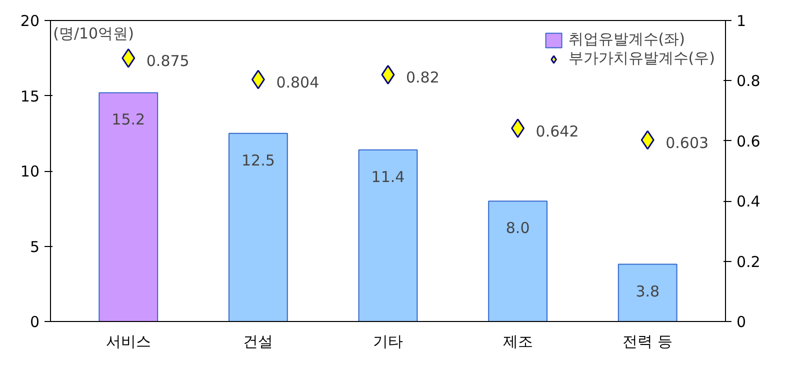 Image resolution: width=785 pixels, height=366 pixels. I want to click on data-label: 0.875, so click(168, 61).